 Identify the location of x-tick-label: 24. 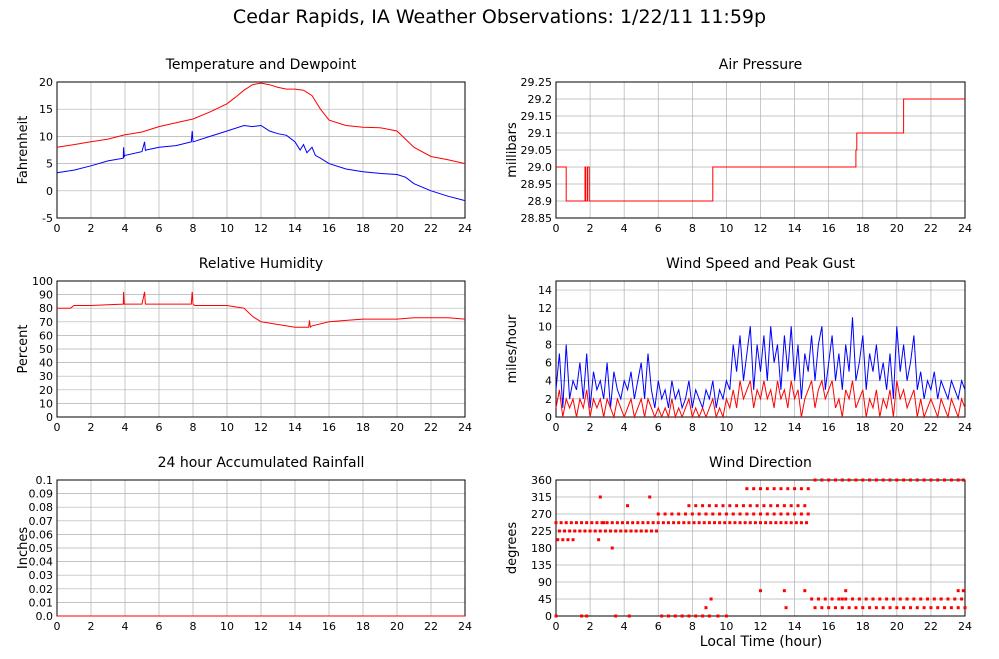
(465, 626).